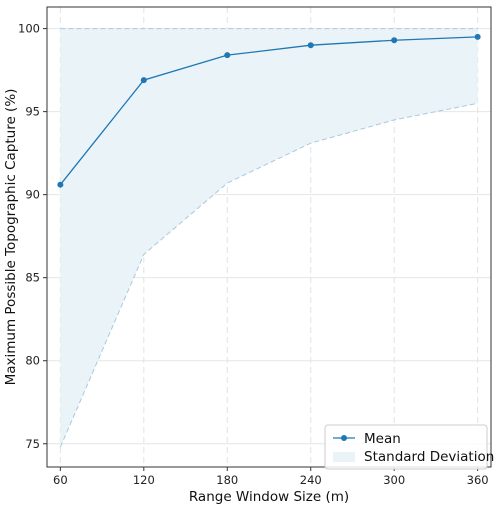 The height and width of the screenshot is (510, 500). What do you see at coordinates (269, 497) in the screenshot?
I see `x-axis-title: Range Window Size (m)` at bounding box center [269, 497].